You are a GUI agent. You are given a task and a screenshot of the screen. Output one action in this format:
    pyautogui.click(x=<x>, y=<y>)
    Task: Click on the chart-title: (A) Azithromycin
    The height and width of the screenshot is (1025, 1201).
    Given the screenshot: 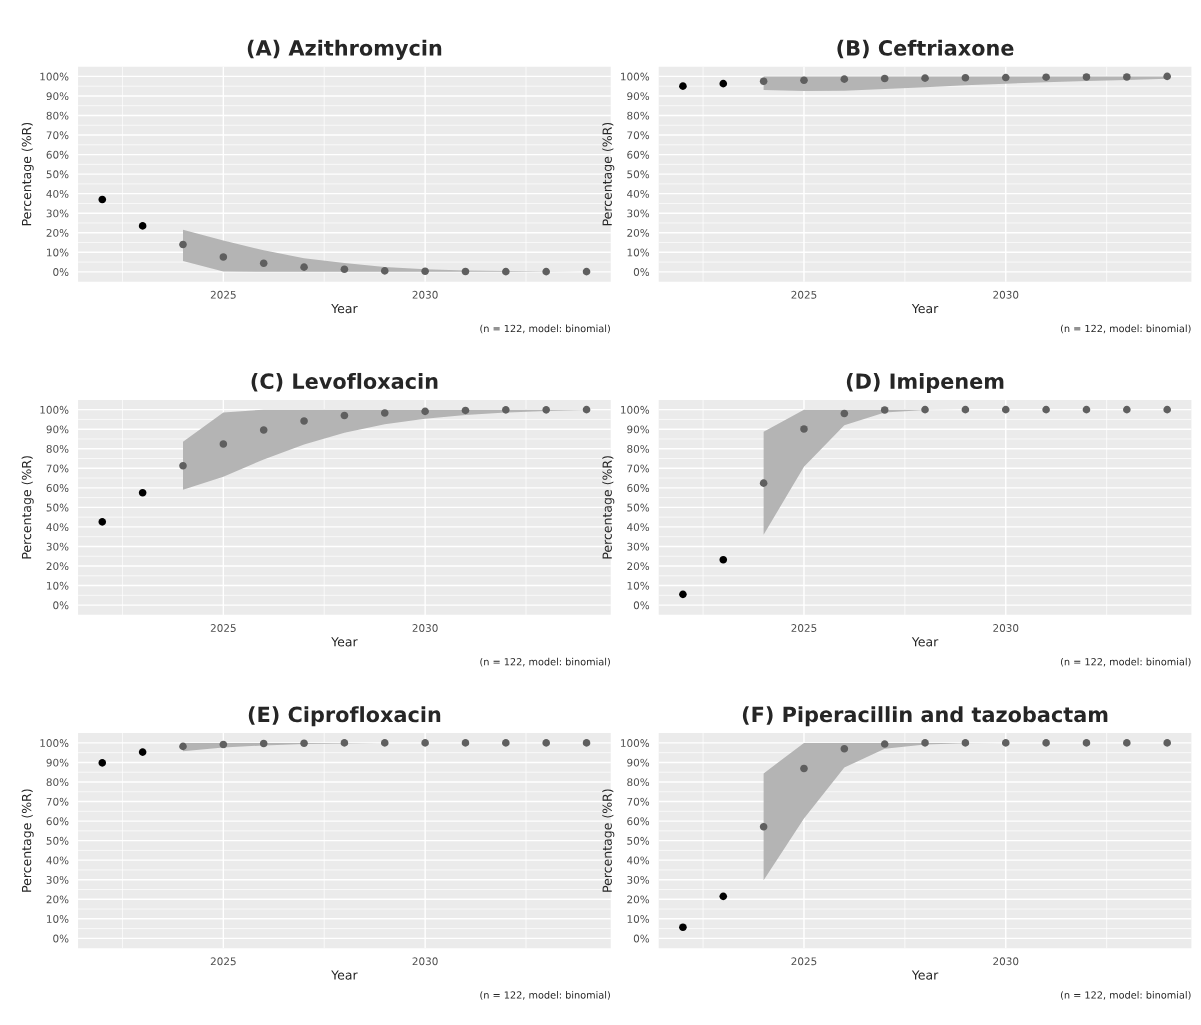 What is the action you would take?
    pyautogui.click(x=344, y=50)
    